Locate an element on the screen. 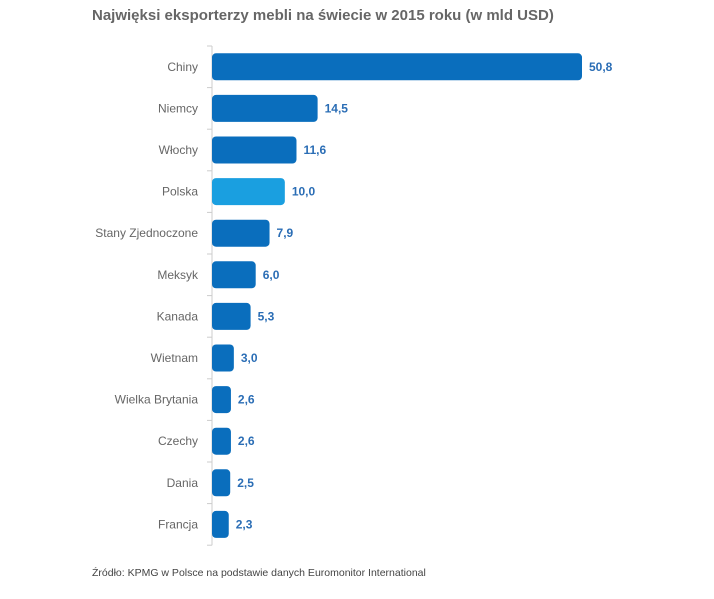 This screenshot has height=599, width=714. value-label: 14,5 is located at coordinates (337, 108).